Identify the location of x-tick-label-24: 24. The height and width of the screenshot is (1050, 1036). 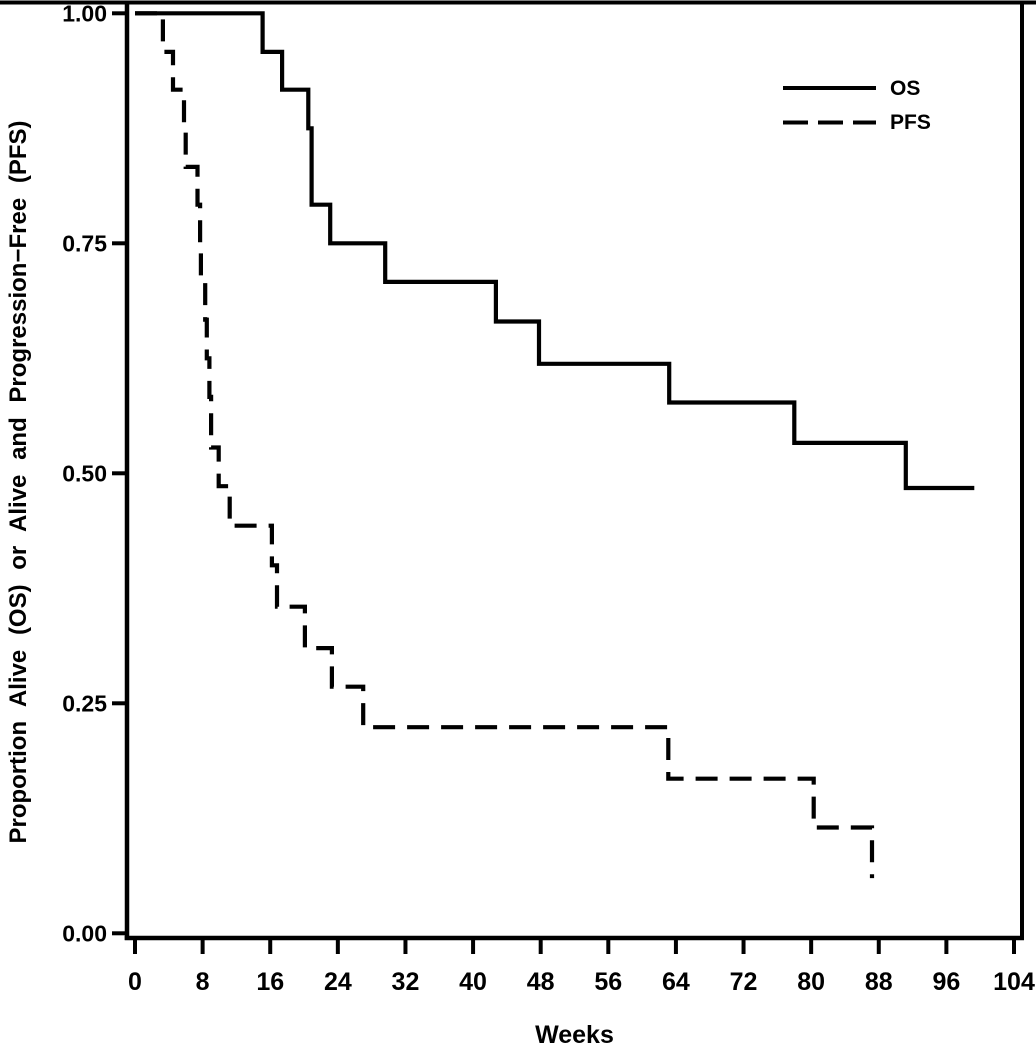
(338, 982).